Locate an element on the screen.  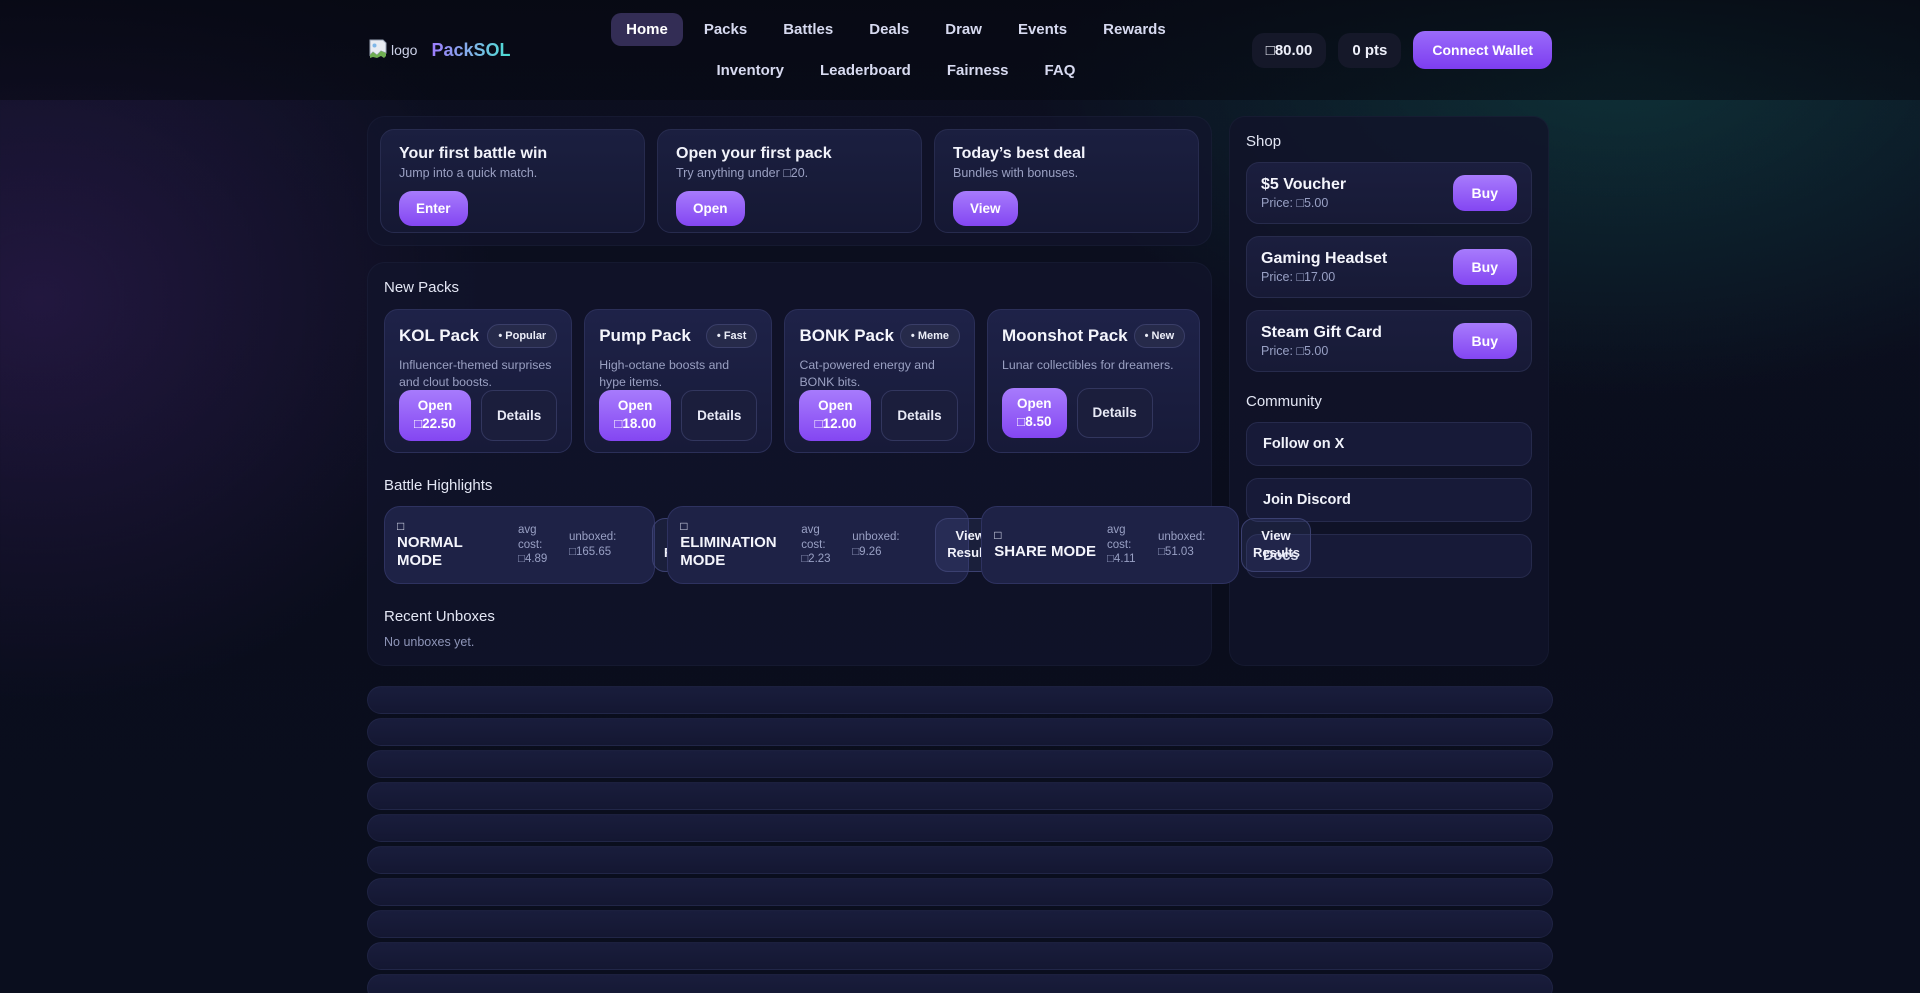
unboxed-stat: unboxed: □51.03 is located at coordinates (1194, 545).